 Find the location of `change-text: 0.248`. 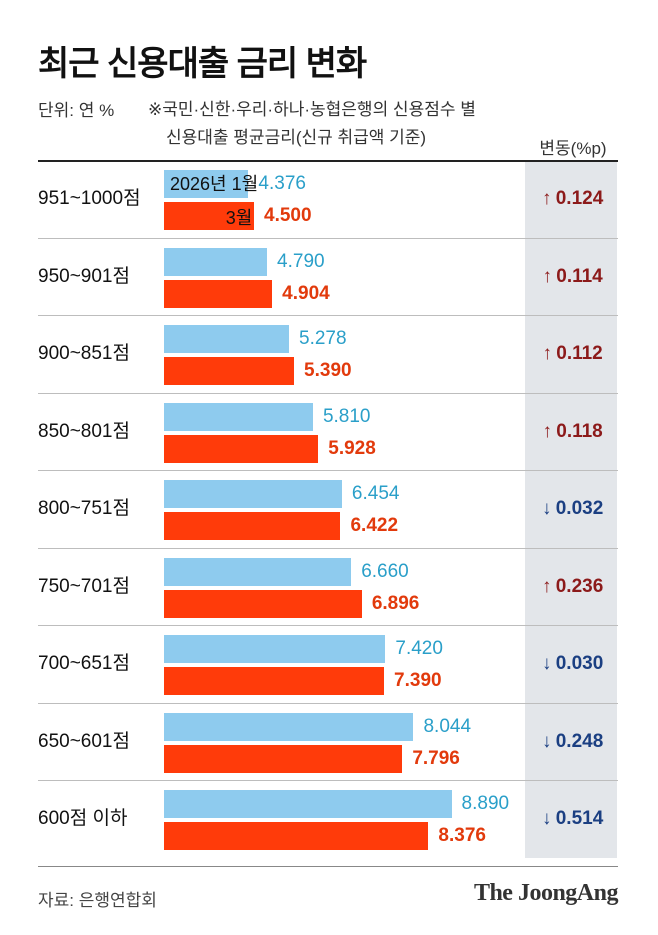

change-text: 0.248 is located at coordinates (579, 741).